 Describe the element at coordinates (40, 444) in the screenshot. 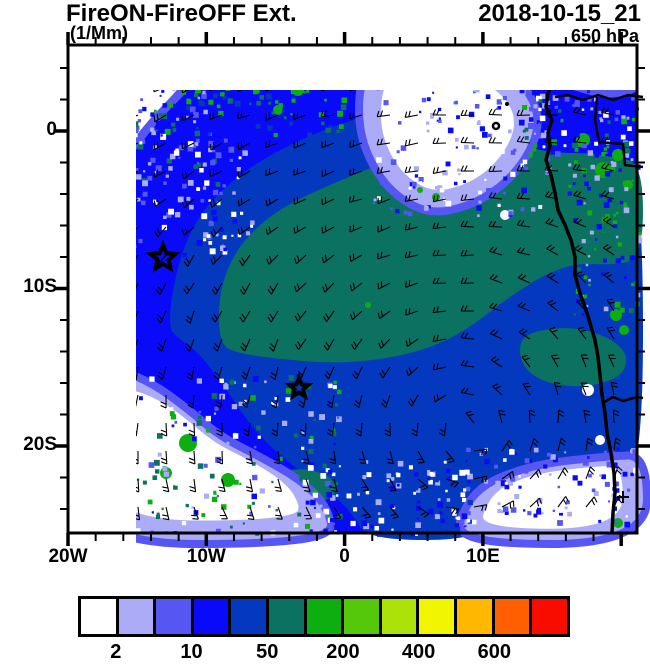

I see `y-axis-tick-label: 20S` at that location.